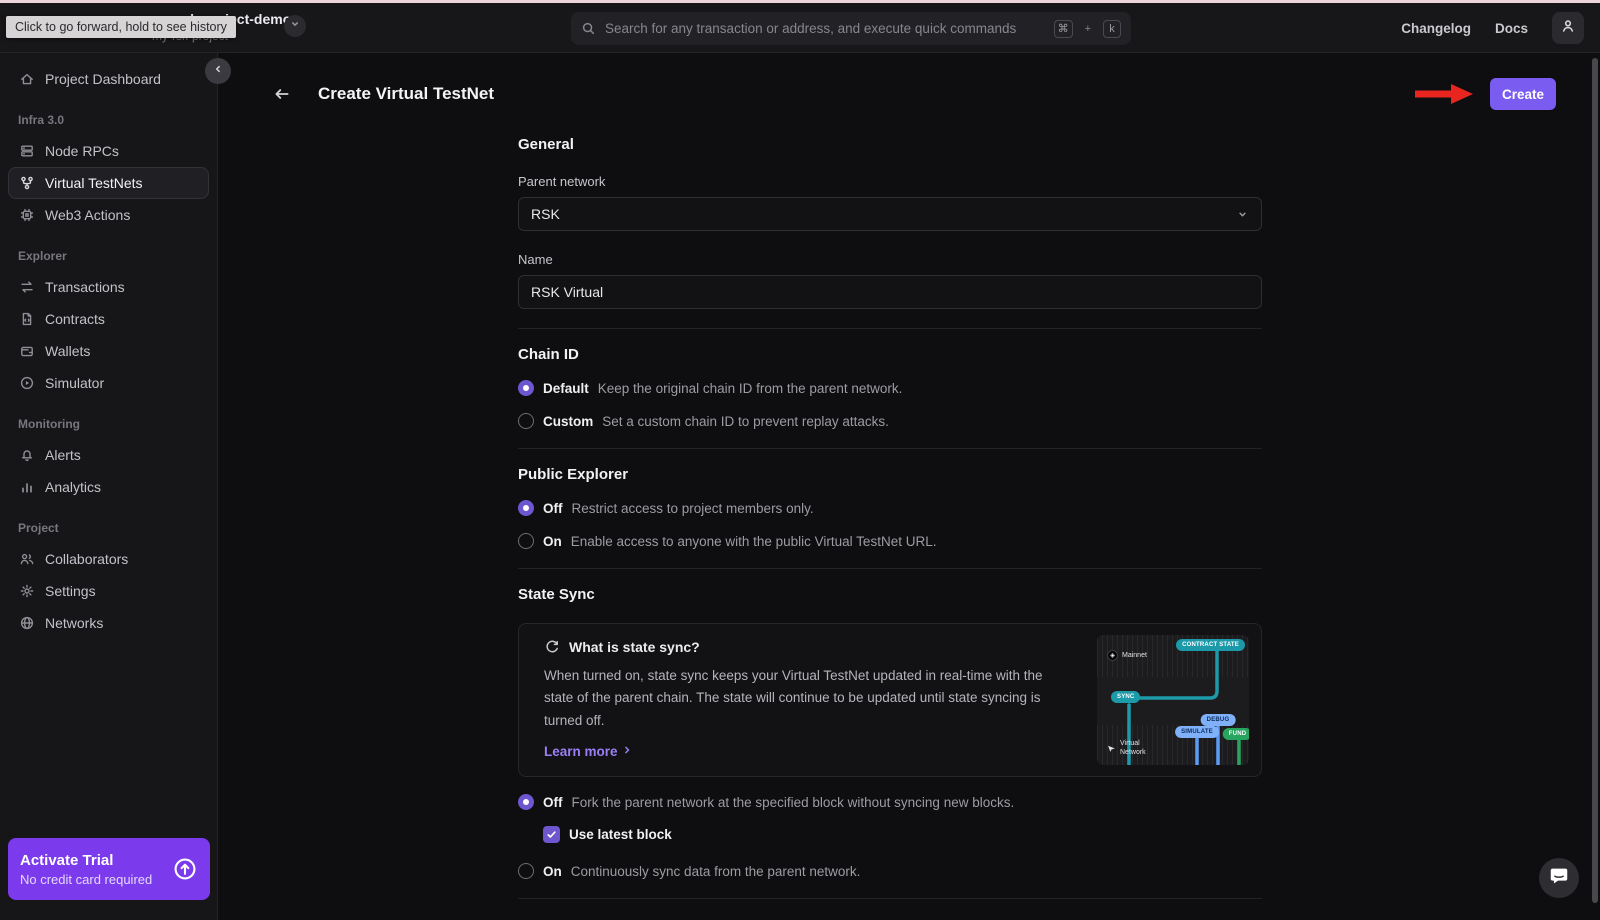 This screenshot has width=1600, height=920. I want to click on parent-network-value: RSK, so click(545, 214).